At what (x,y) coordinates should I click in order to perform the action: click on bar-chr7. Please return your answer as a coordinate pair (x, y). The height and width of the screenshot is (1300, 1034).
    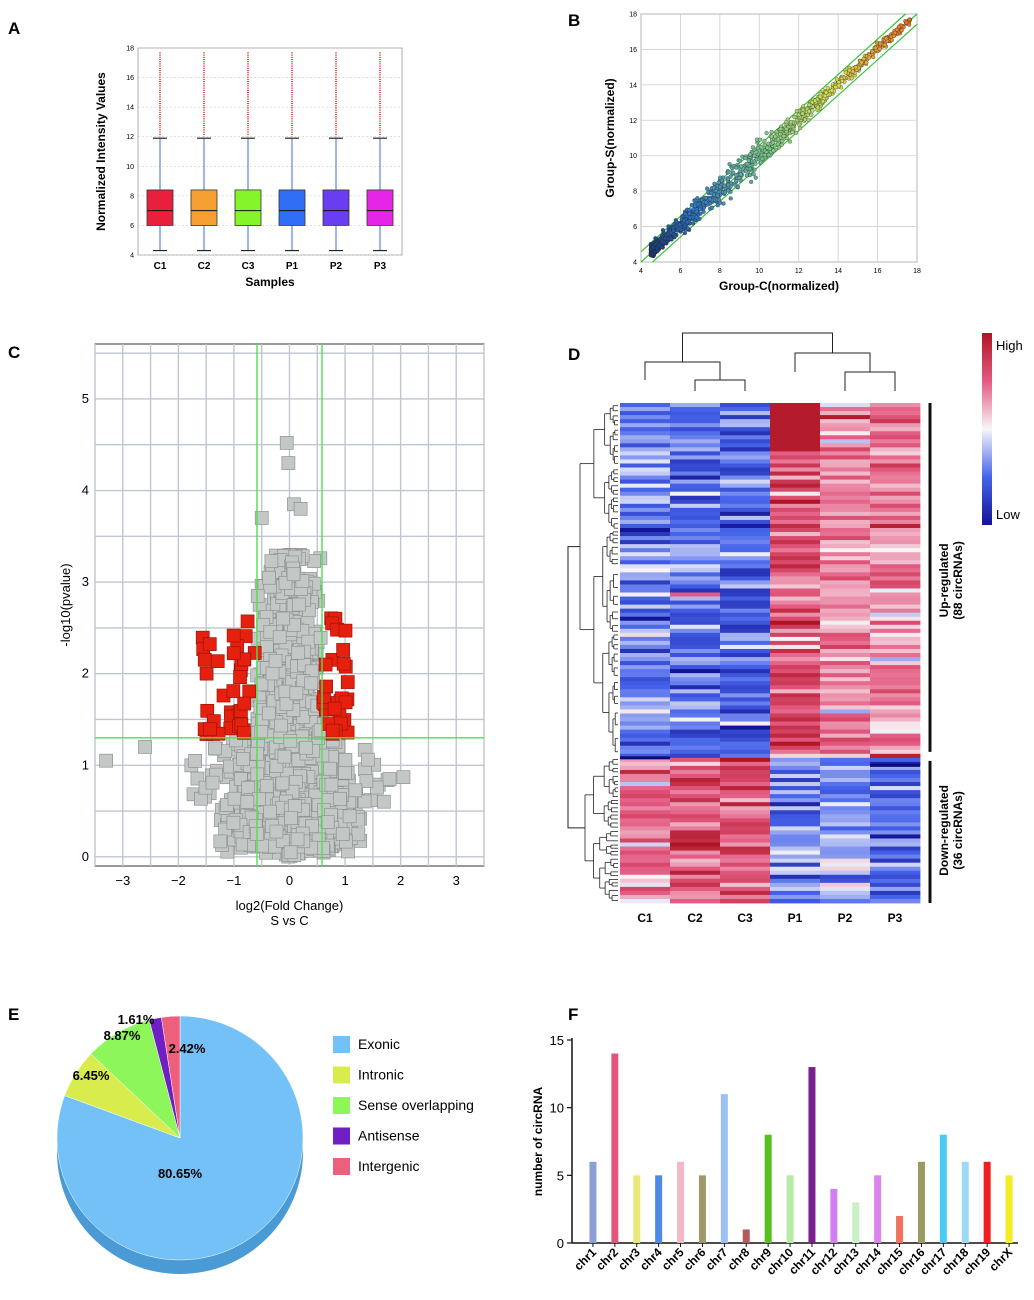
    Looking at the image, I should click on (724, 1168).